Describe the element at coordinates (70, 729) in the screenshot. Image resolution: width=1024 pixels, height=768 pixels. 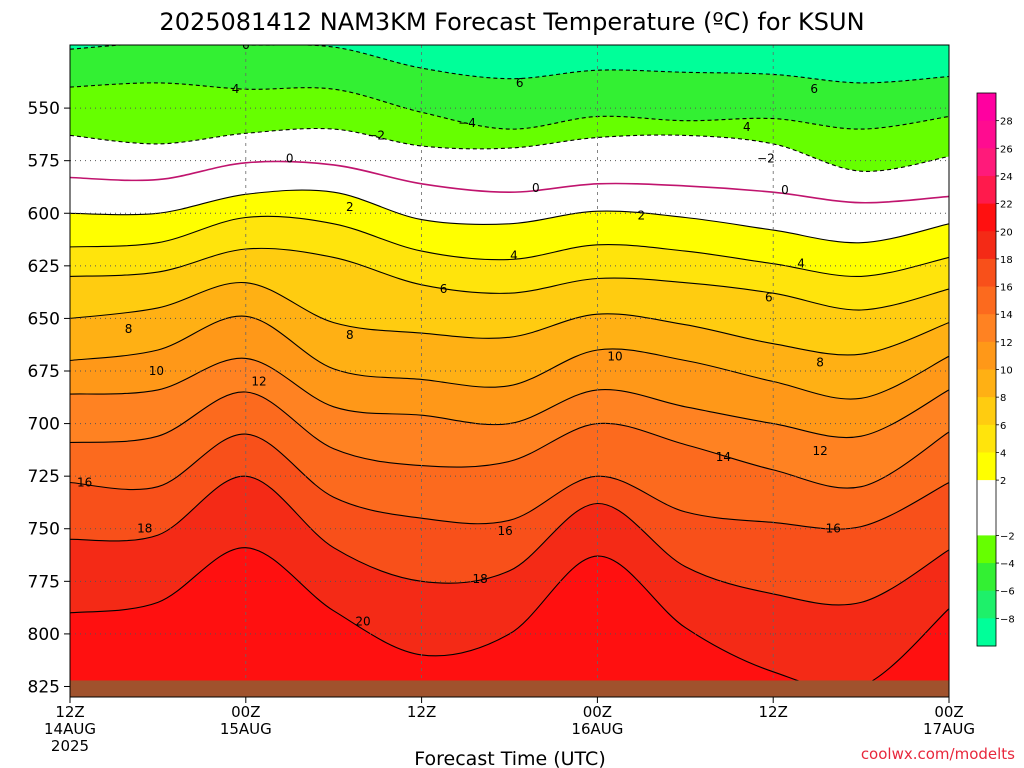
I see `x-tick-label: 14AUG` at that location.